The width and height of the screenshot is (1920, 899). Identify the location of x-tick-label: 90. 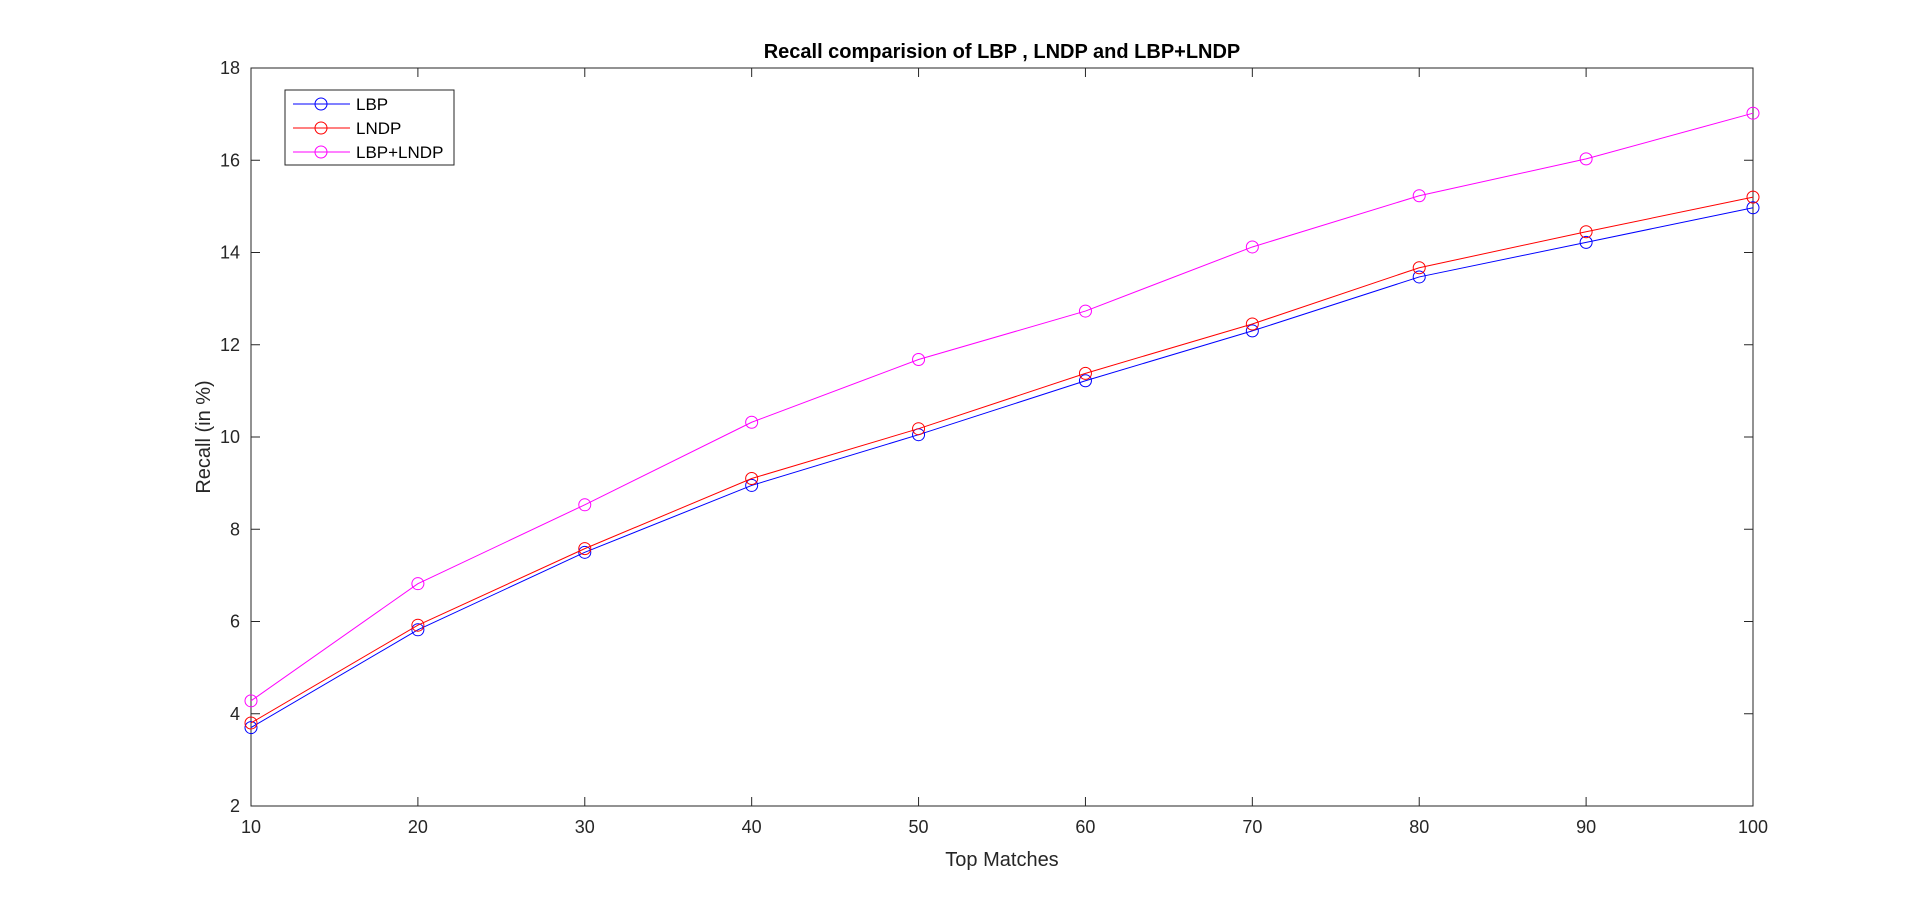
(1586, 827).